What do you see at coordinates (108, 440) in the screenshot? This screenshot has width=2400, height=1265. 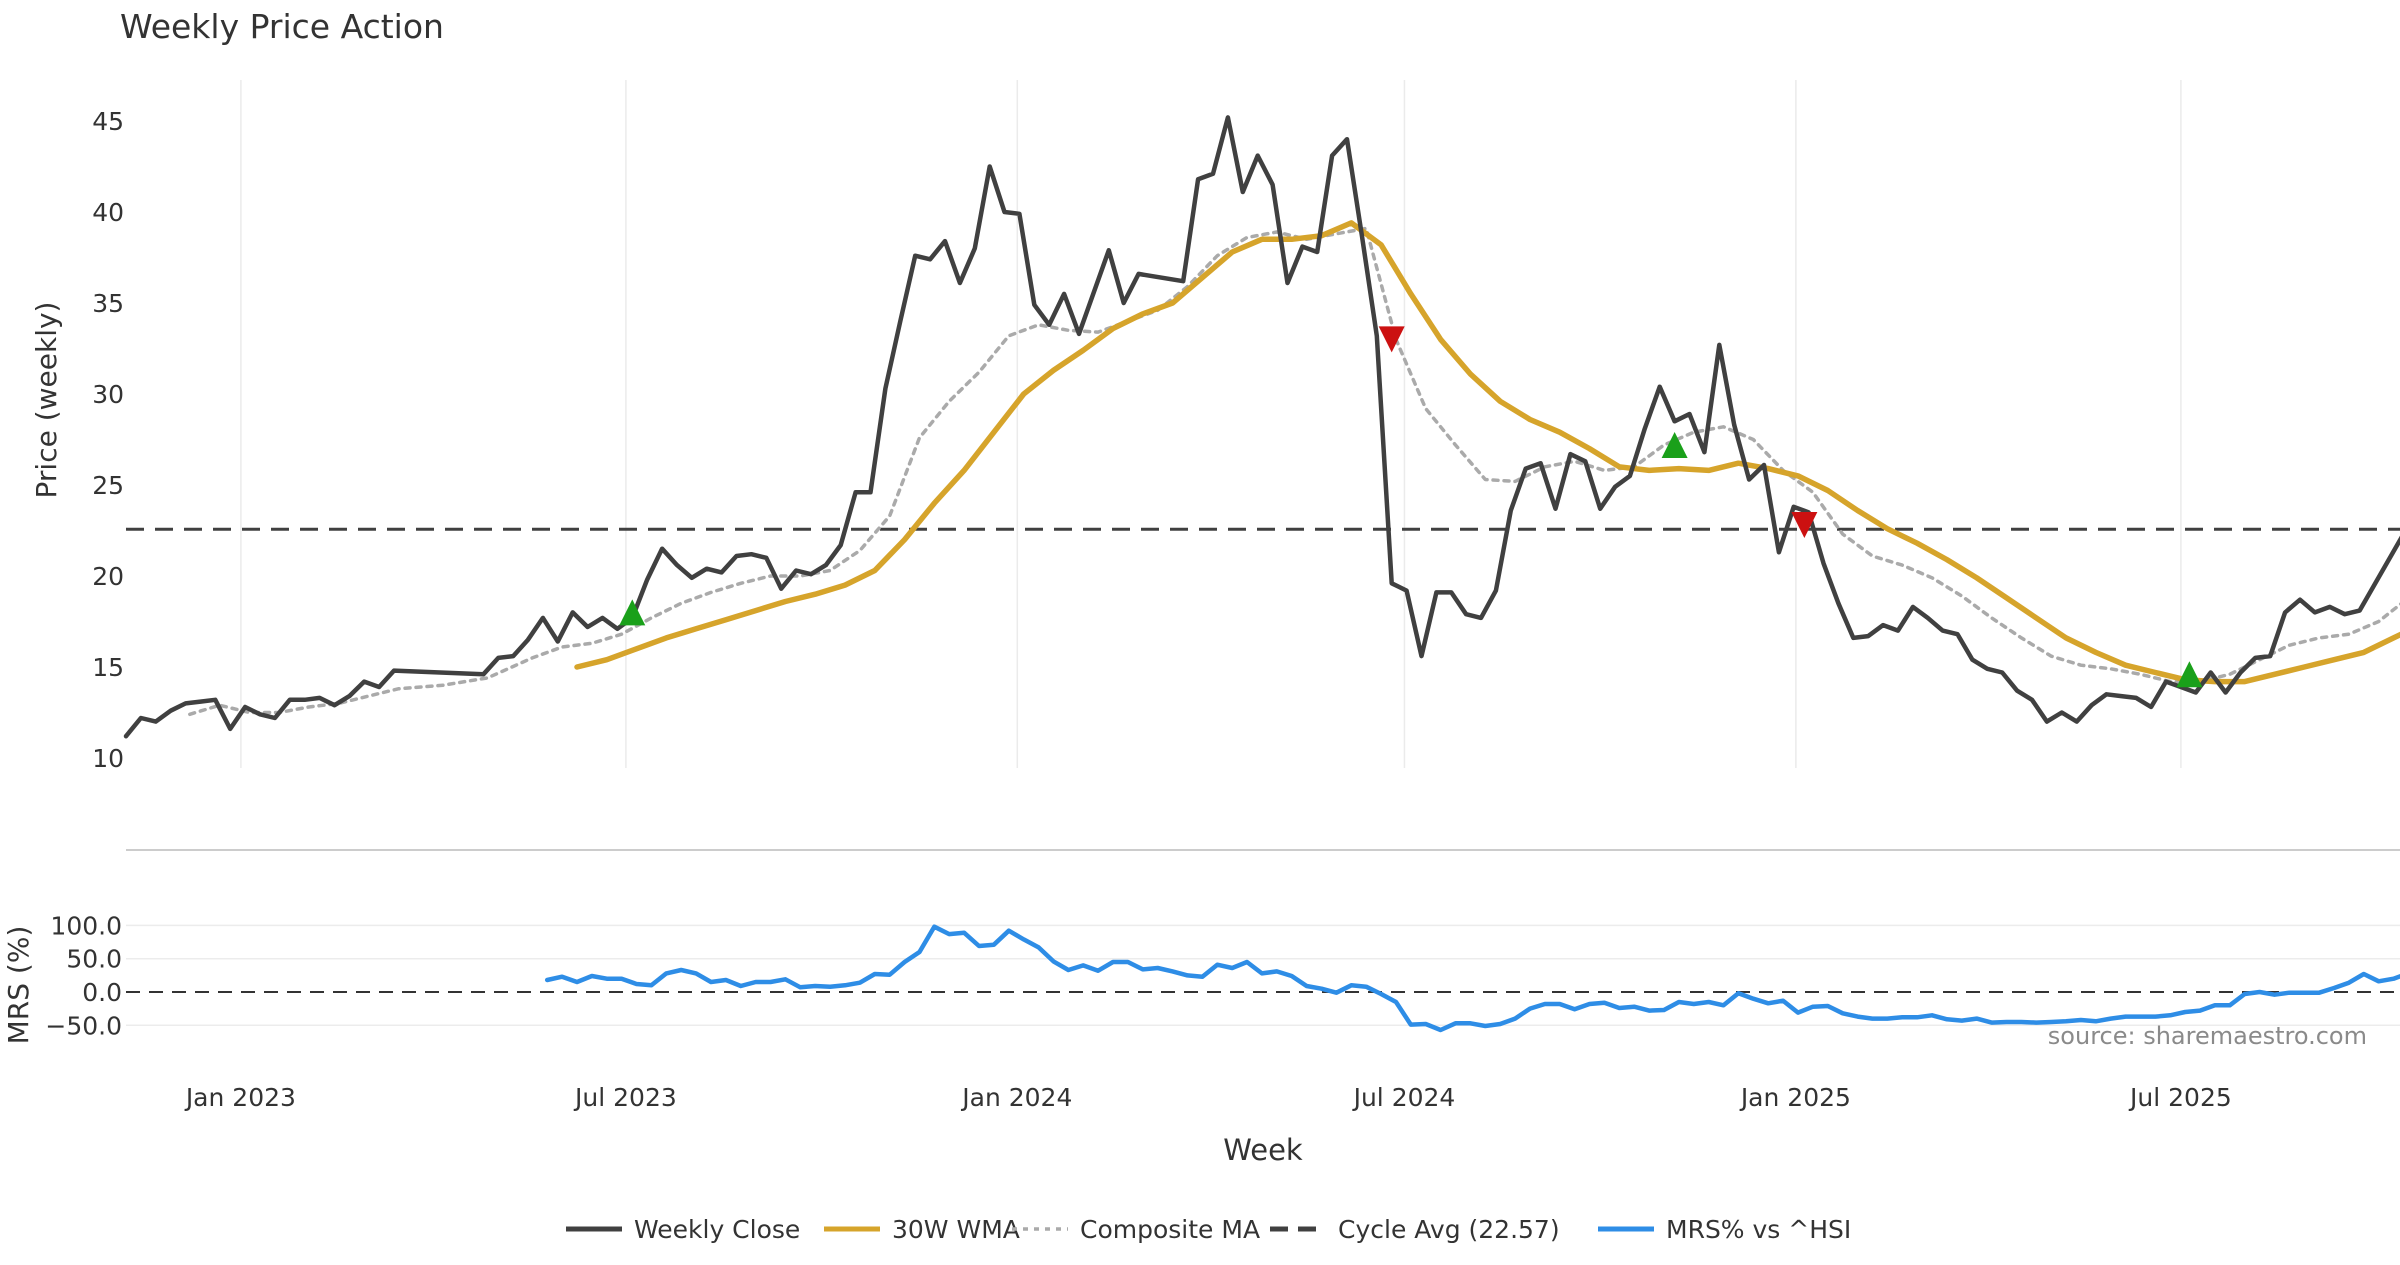 I see `price-y-axis-ticks: 10 15 20 25 30 35 40 45` at bounding box center [108, 440].